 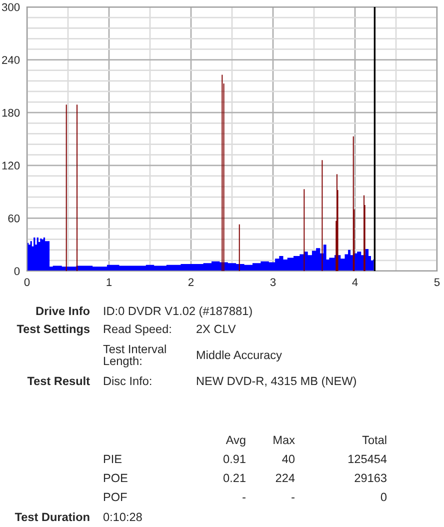 What do you see at coordinates (355, 282) in the screenshot?
I see `x-tick-label: 4` at bounding box center [355, 282].